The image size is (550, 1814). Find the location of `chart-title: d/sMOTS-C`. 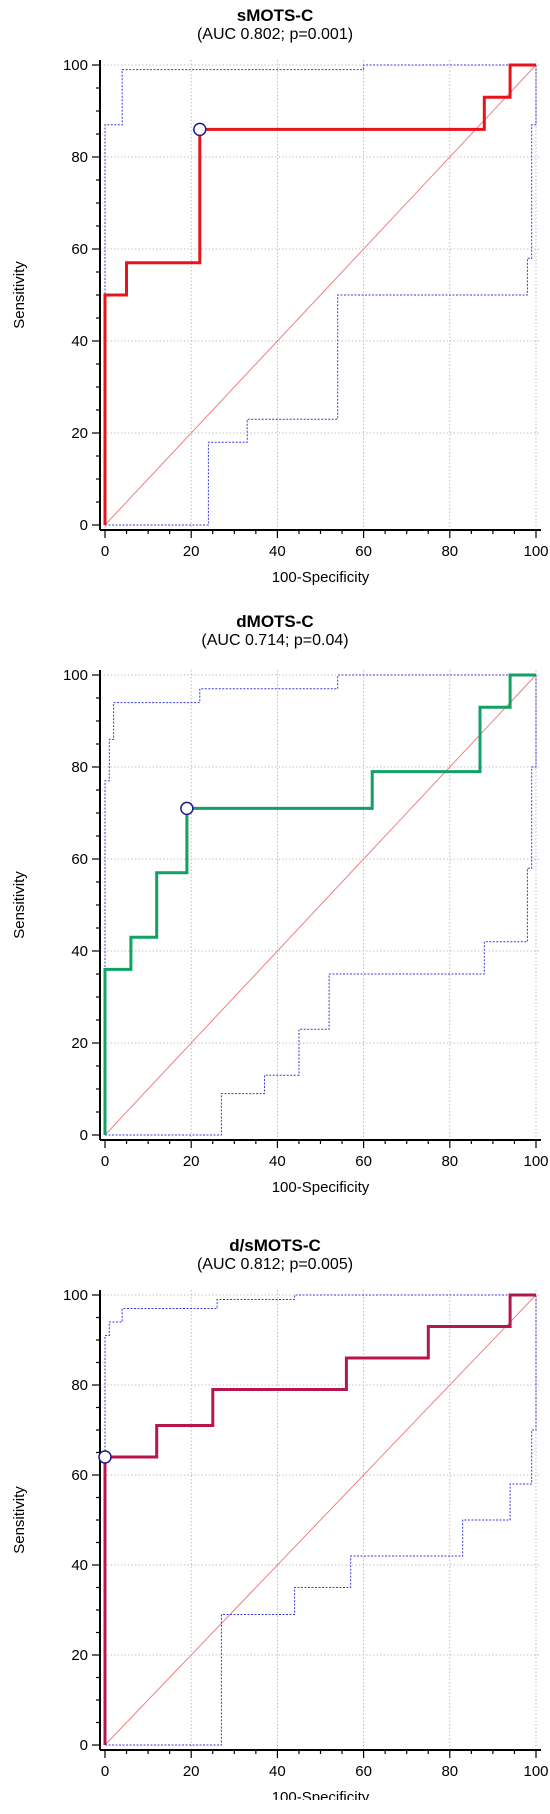

chart-title: d/sMOTS-C is located at coordinates (275, 1245).